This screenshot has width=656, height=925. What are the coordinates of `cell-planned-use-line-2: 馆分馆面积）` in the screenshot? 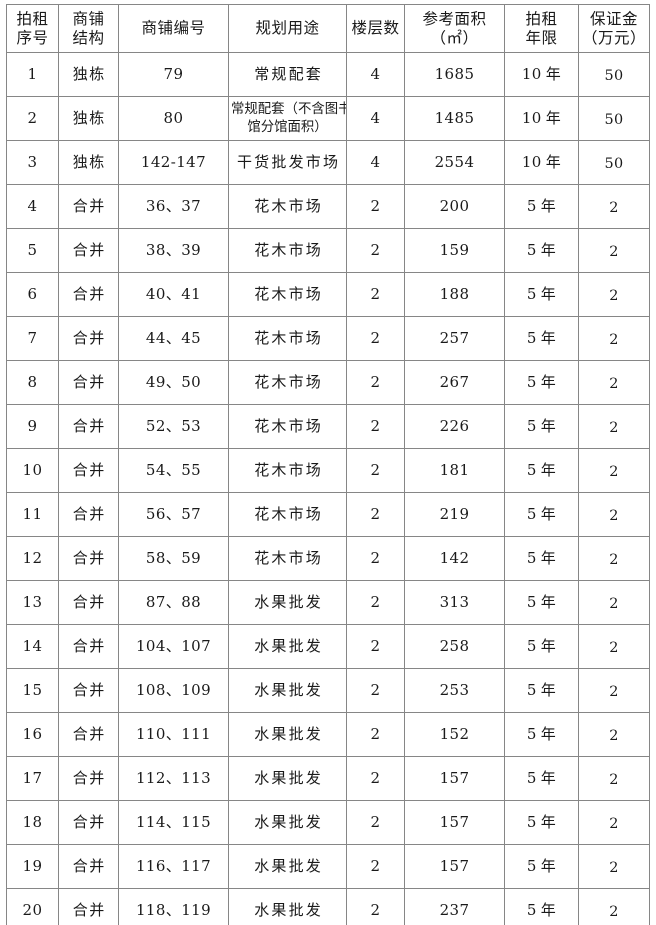 It's located at (287, 127).